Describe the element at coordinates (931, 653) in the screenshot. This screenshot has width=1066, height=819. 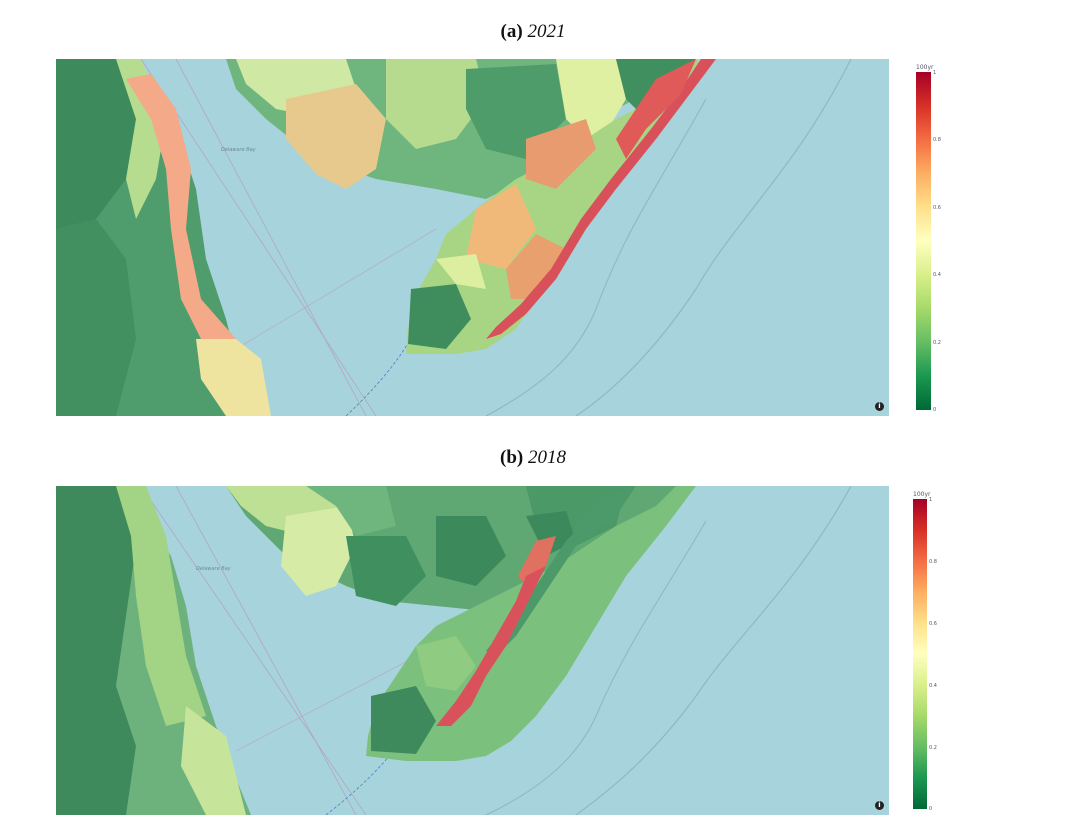
I see `panel-b-colorbar: 100yr 1 0.8 0.6 0.4 0.2 0` at that location.